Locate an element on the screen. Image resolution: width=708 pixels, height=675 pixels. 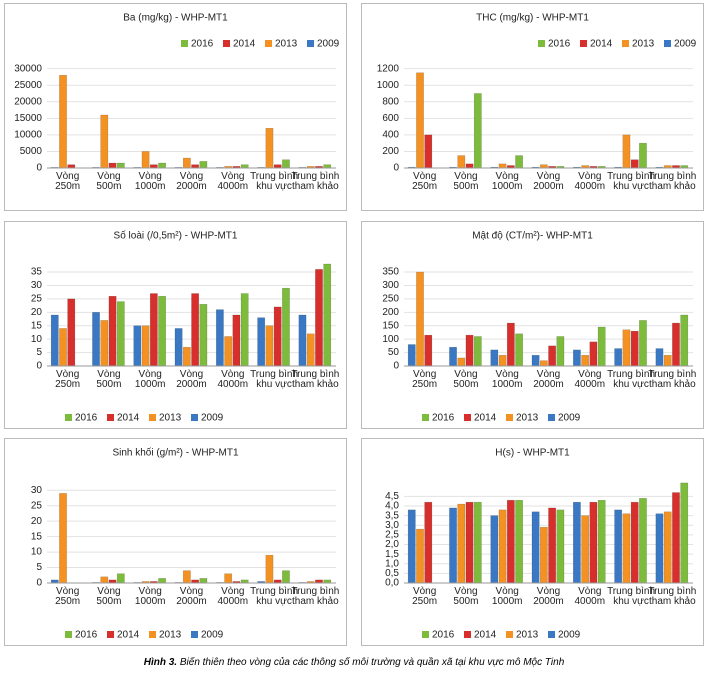
y-tick-label: 800 is located at coordinates (390, 101).